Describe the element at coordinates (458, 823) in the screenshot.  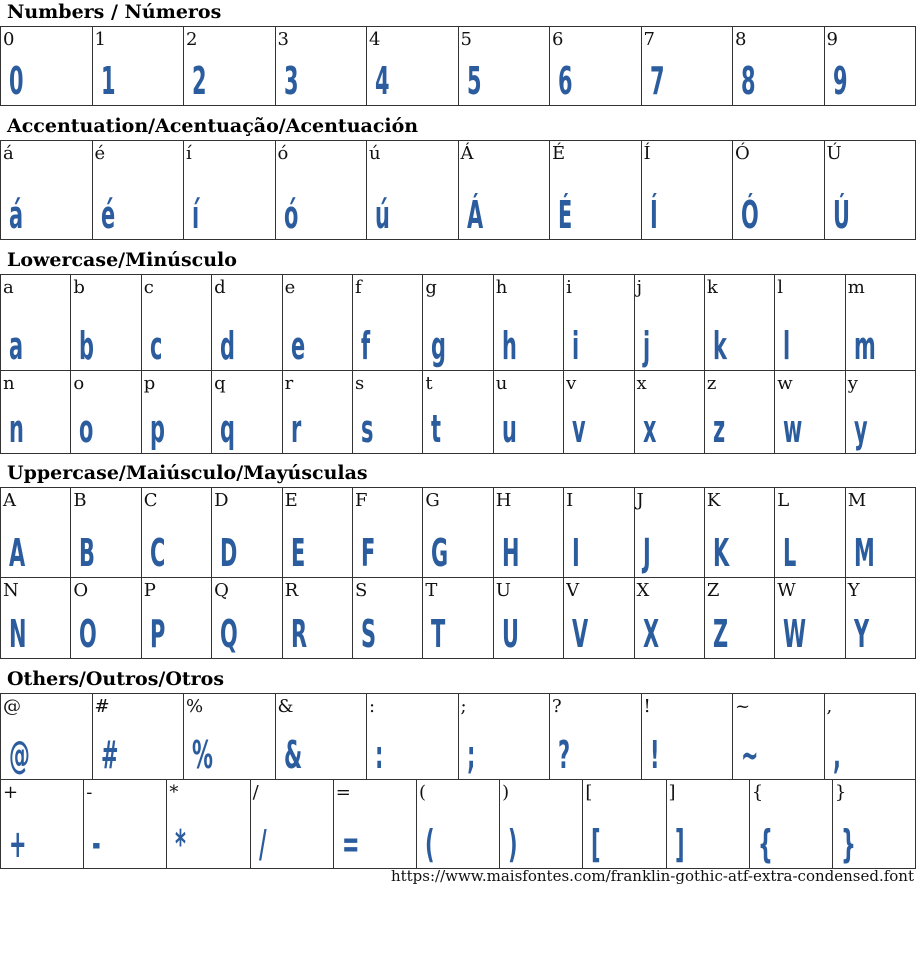
I see `glyph-row: + + - - * * / / = =(())[[]]{{}}` at that location.